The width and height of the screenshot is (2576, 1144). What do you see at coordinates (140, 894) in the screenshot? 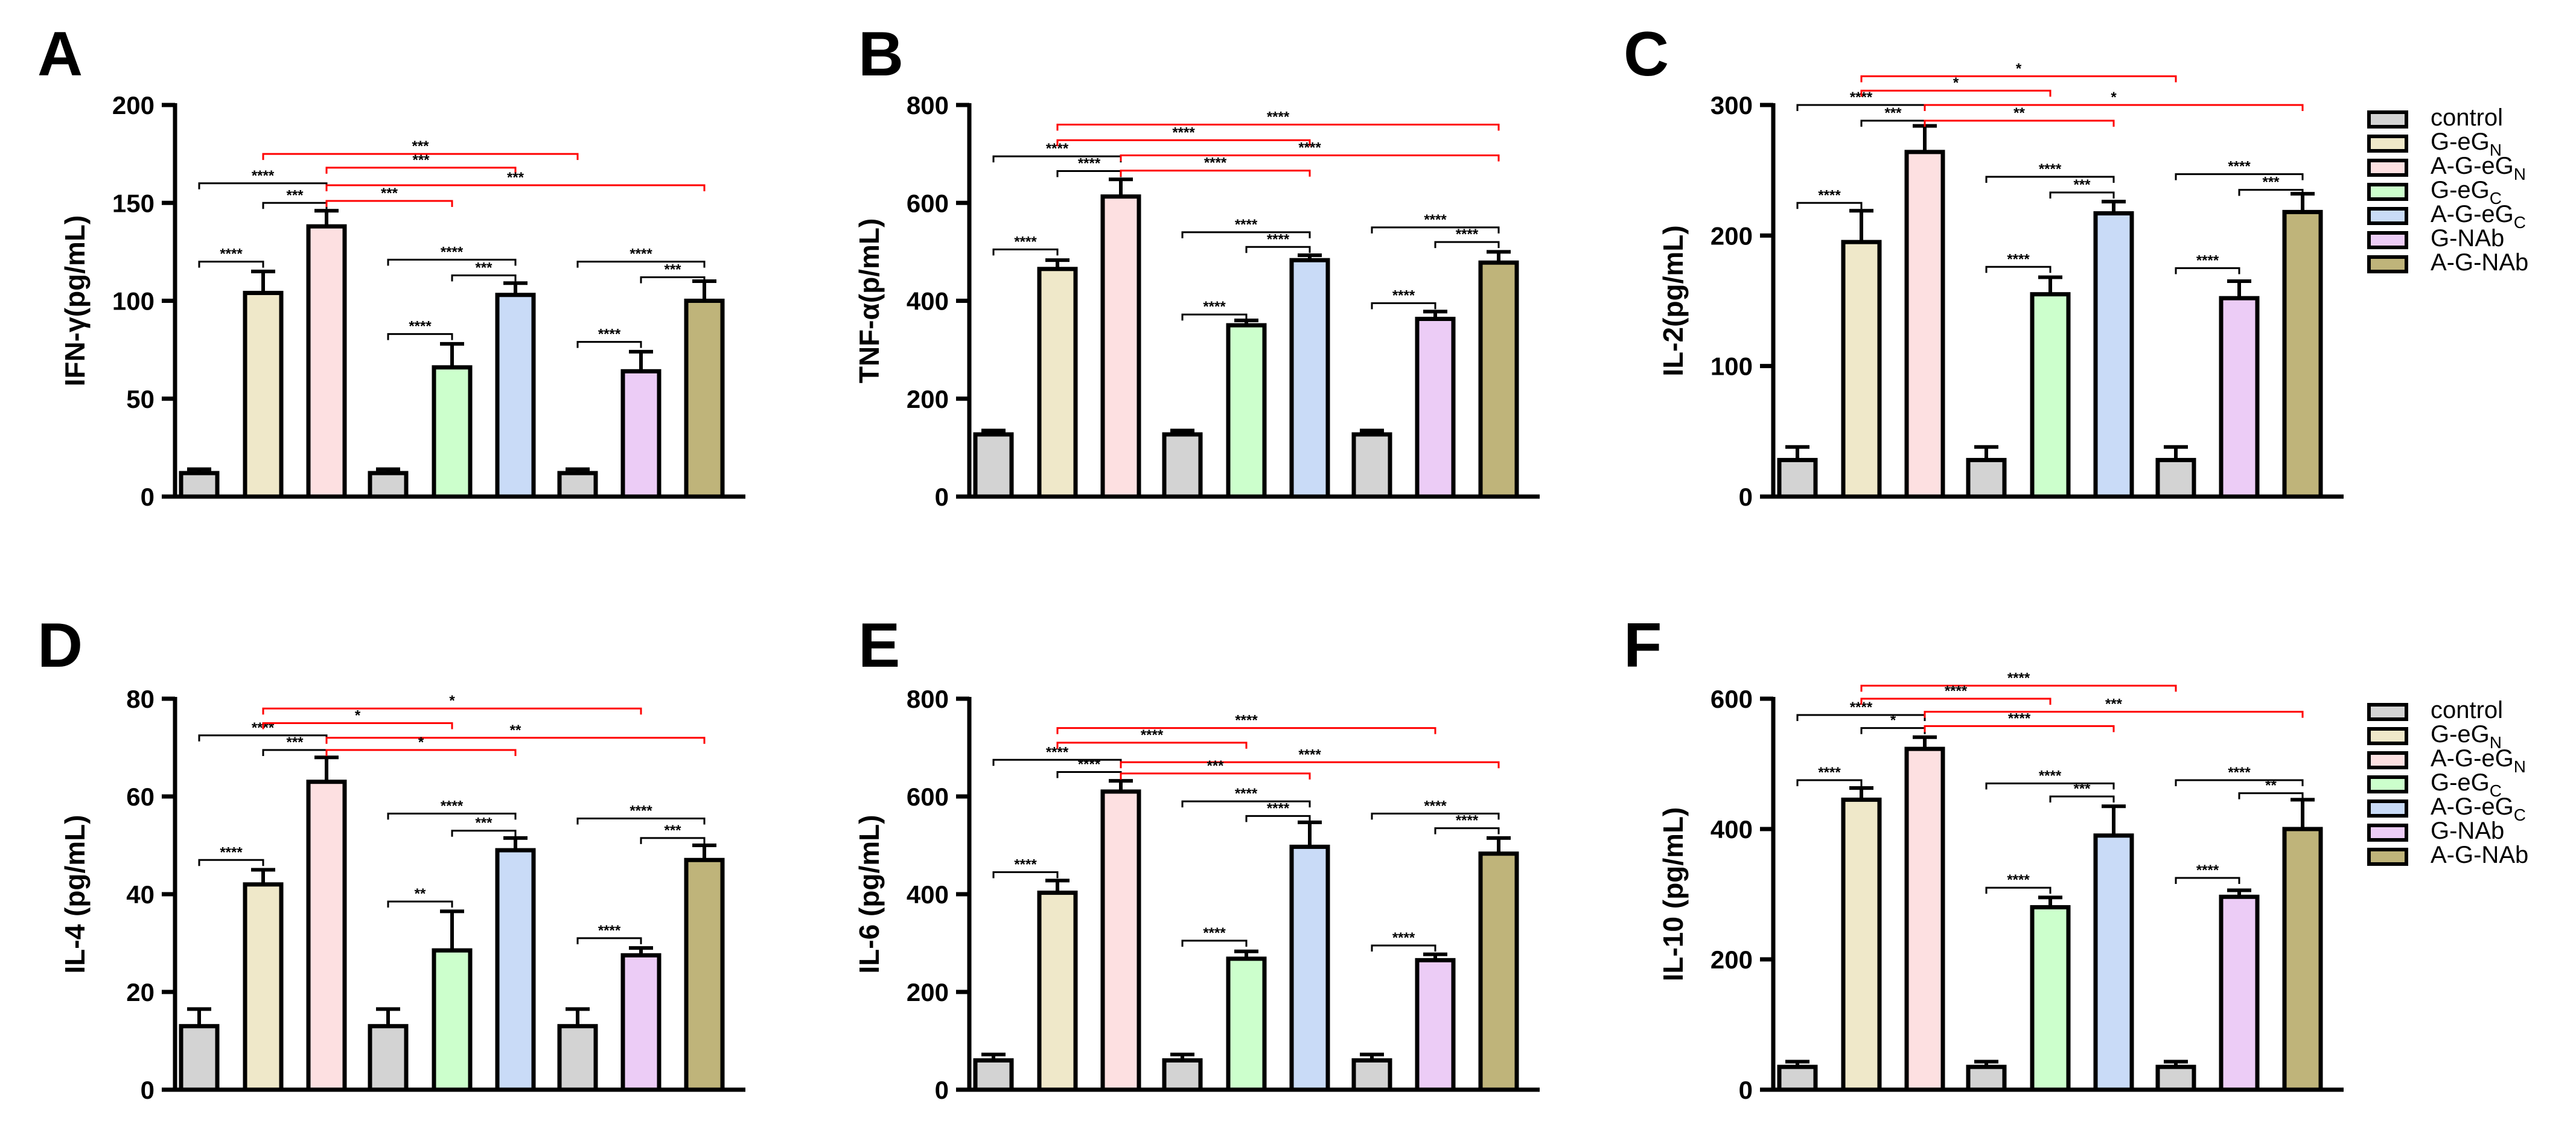
I see `y-tick-label: 40` at bounding box center [140, 894].